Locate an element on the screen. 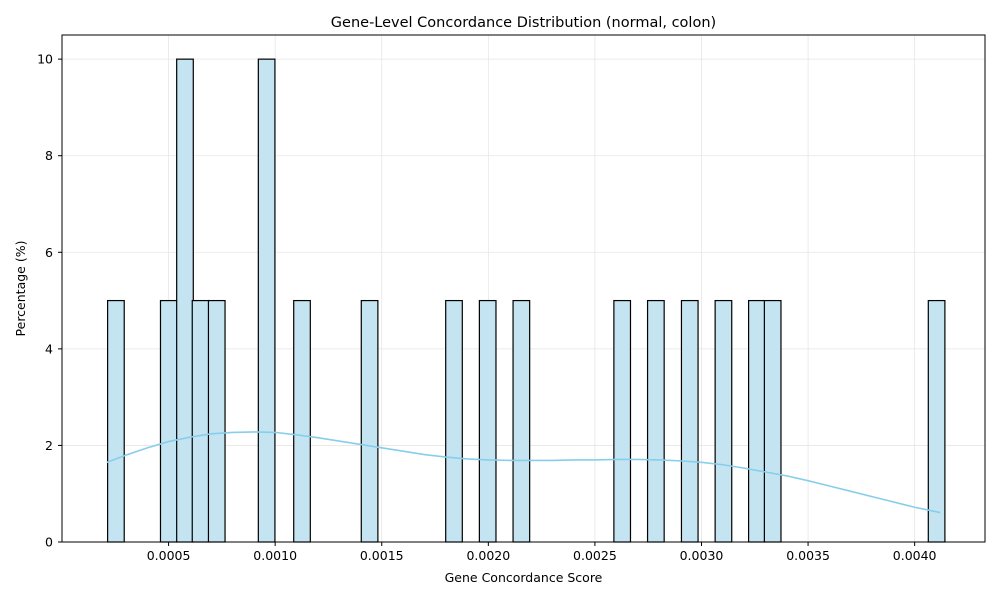 The image size is (1000, 600). x-axis-label: Gene Concordance Score is located at coordinates (524, 577).